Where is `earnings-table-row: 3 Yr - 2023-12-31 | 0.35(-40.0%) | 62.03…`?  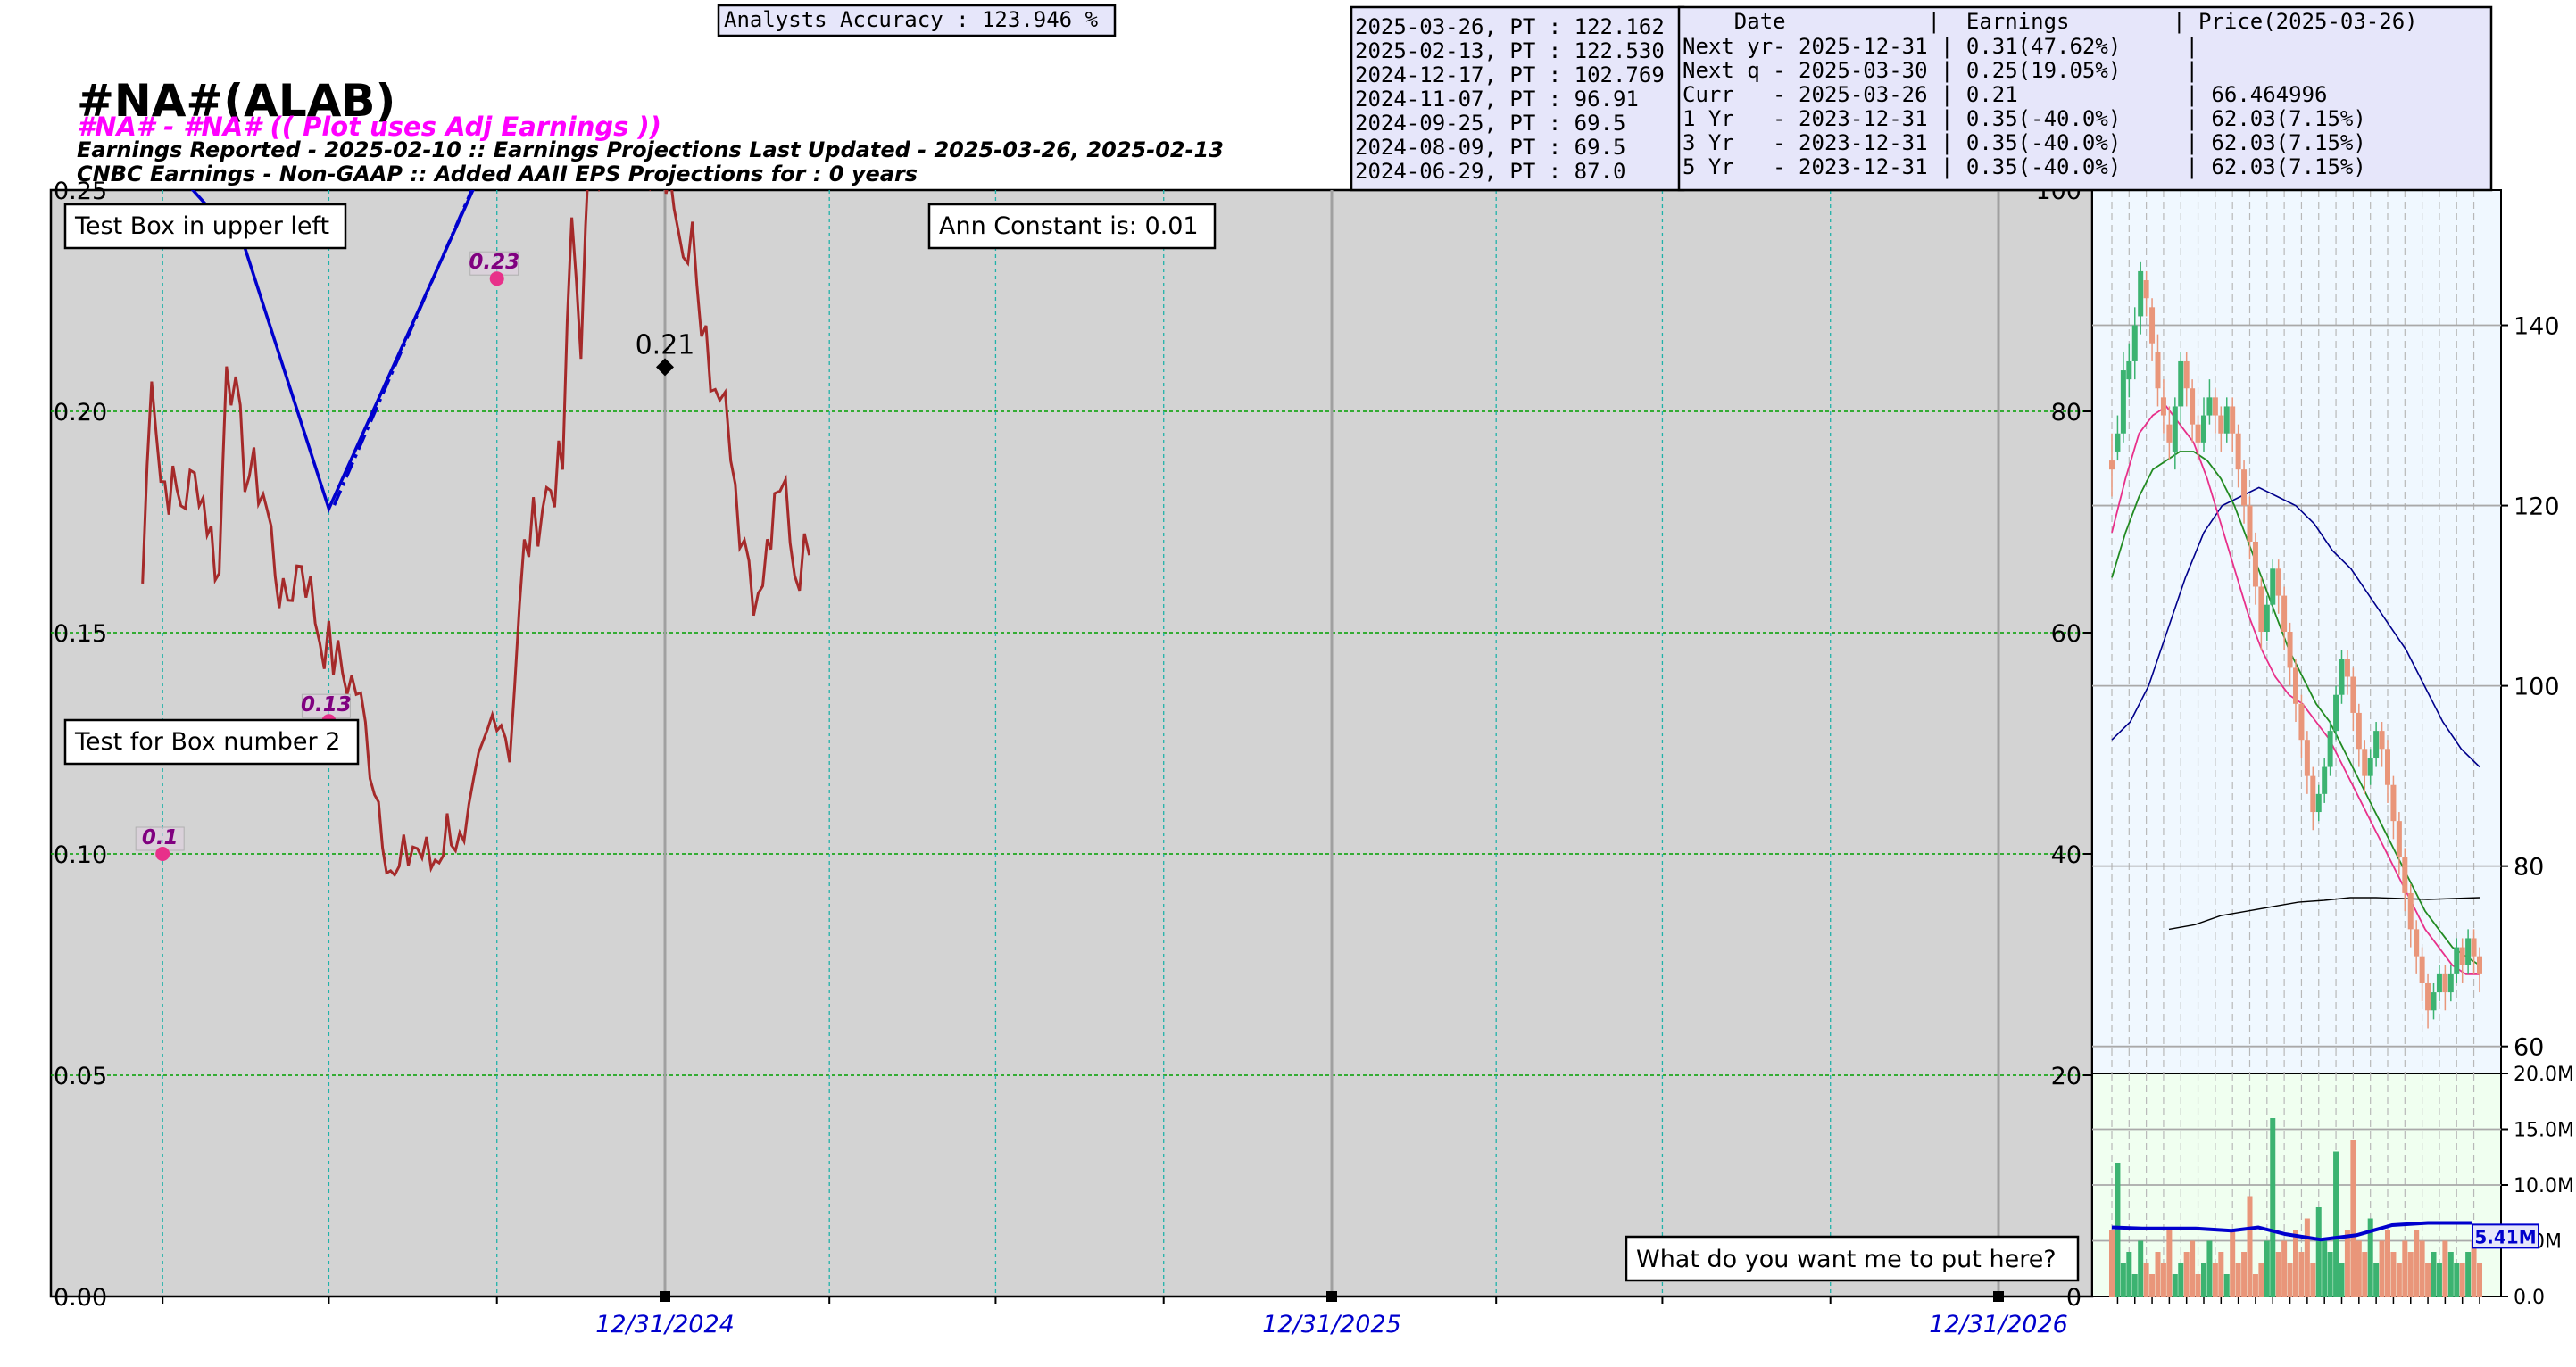
earnings-table-row: 3 Yr - 2023-12-31 | 0.35(-40.0%) | 62.03… is located at coordinates (2025, 142).